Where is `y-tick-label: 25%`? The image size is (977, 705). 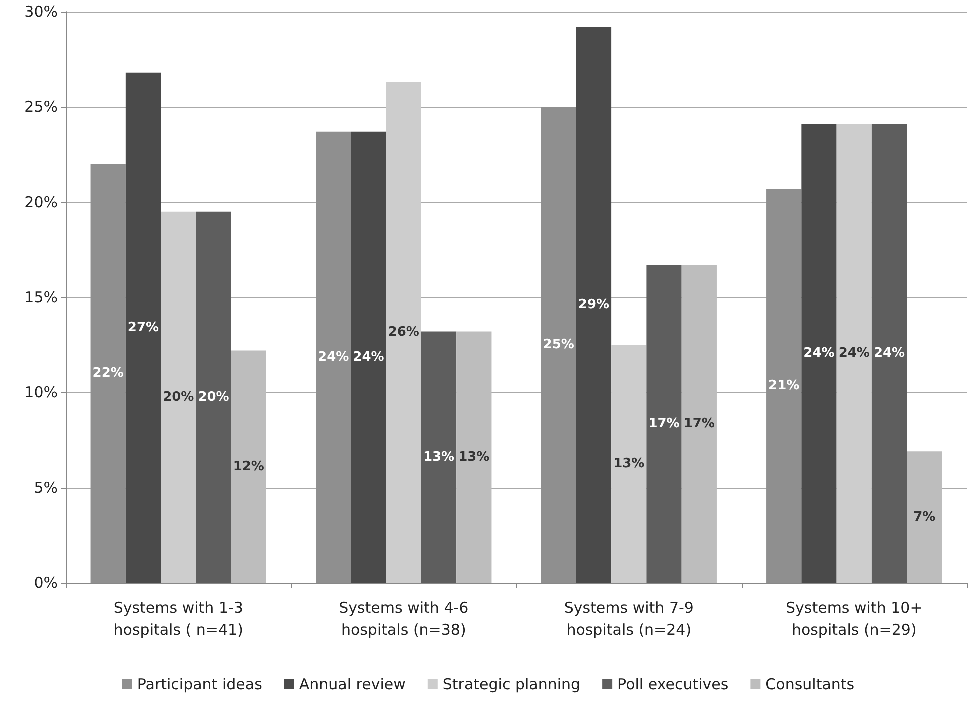
y-tick-label: 25% is located at coordinates (41, 107).